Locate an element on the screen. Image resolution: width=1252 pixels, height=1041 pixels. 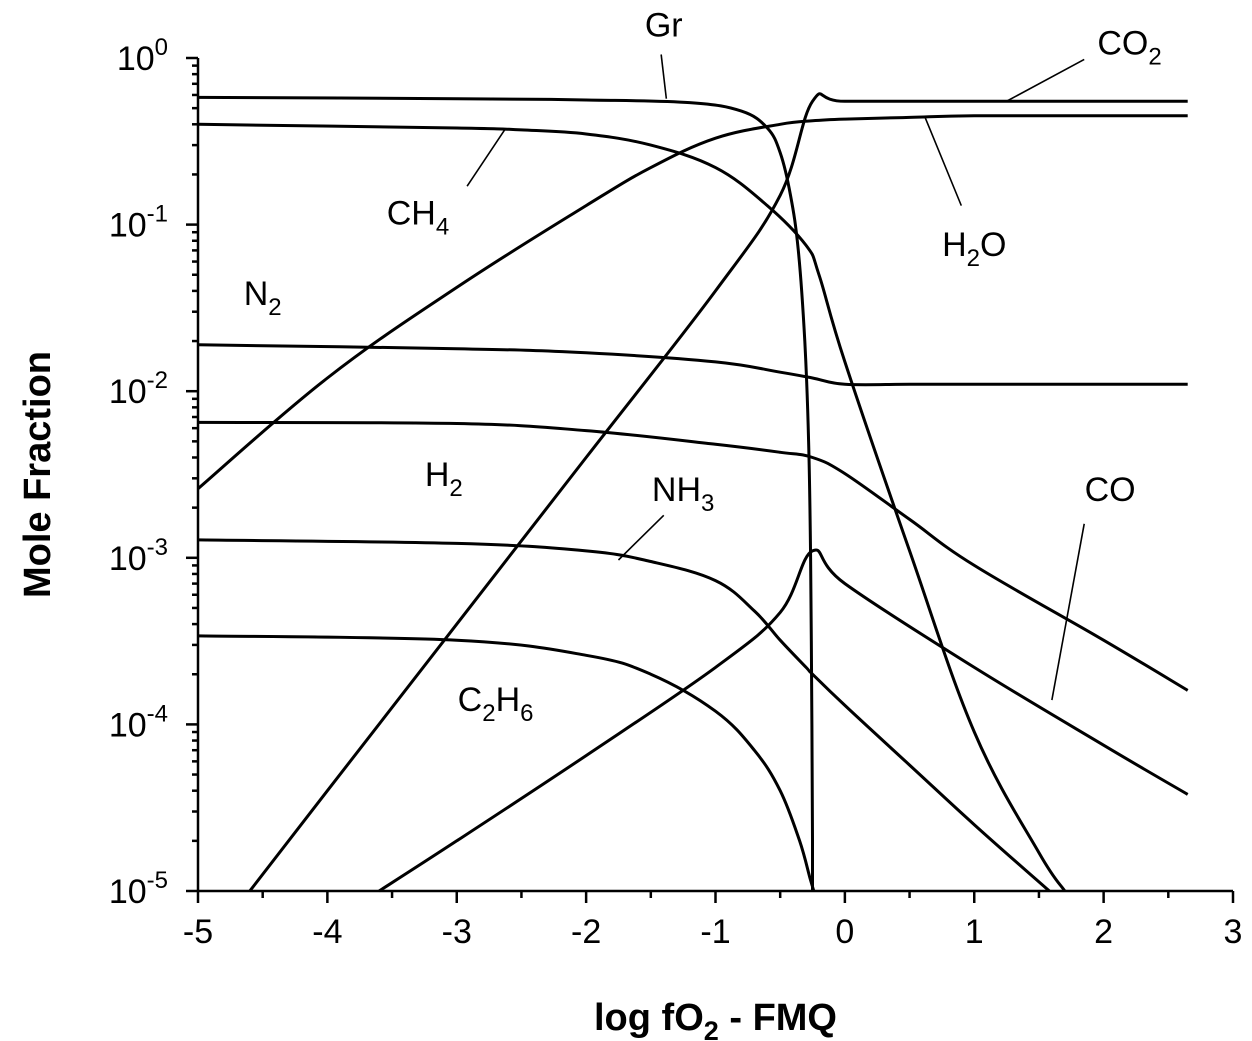
series-label-co: CO is located at coordinates (1110, 490).